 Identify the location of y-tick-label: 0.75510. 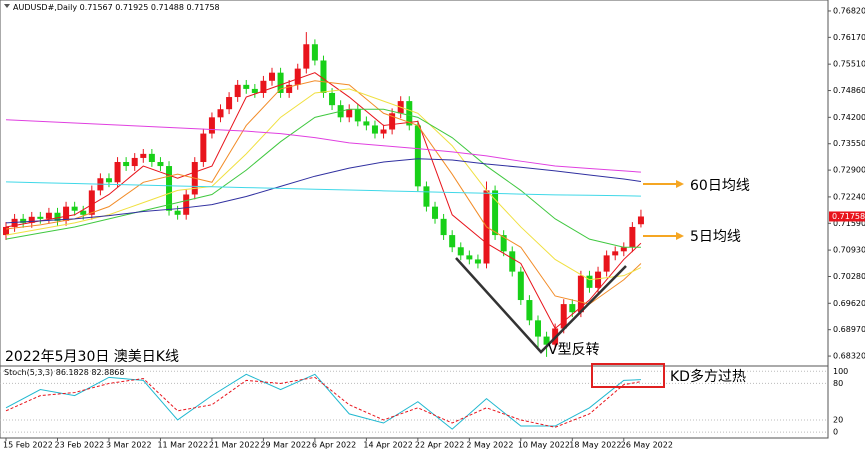
(849, 64).